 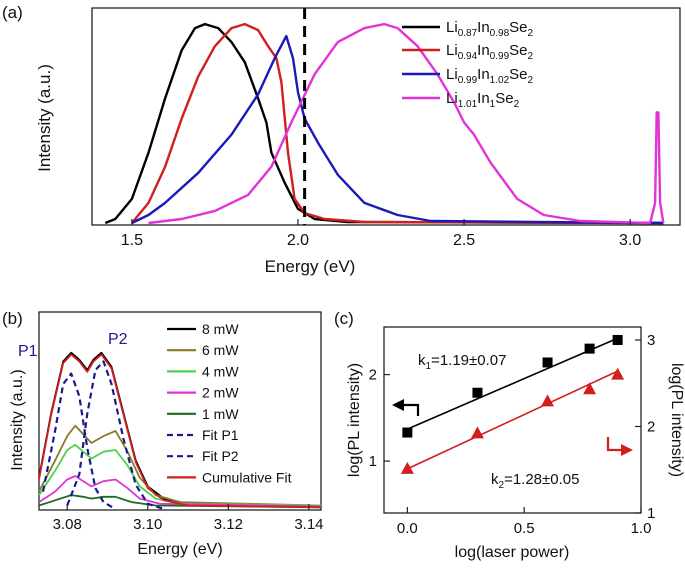 I want to click on tick-label: 2.0, so click(x=298, y=240).